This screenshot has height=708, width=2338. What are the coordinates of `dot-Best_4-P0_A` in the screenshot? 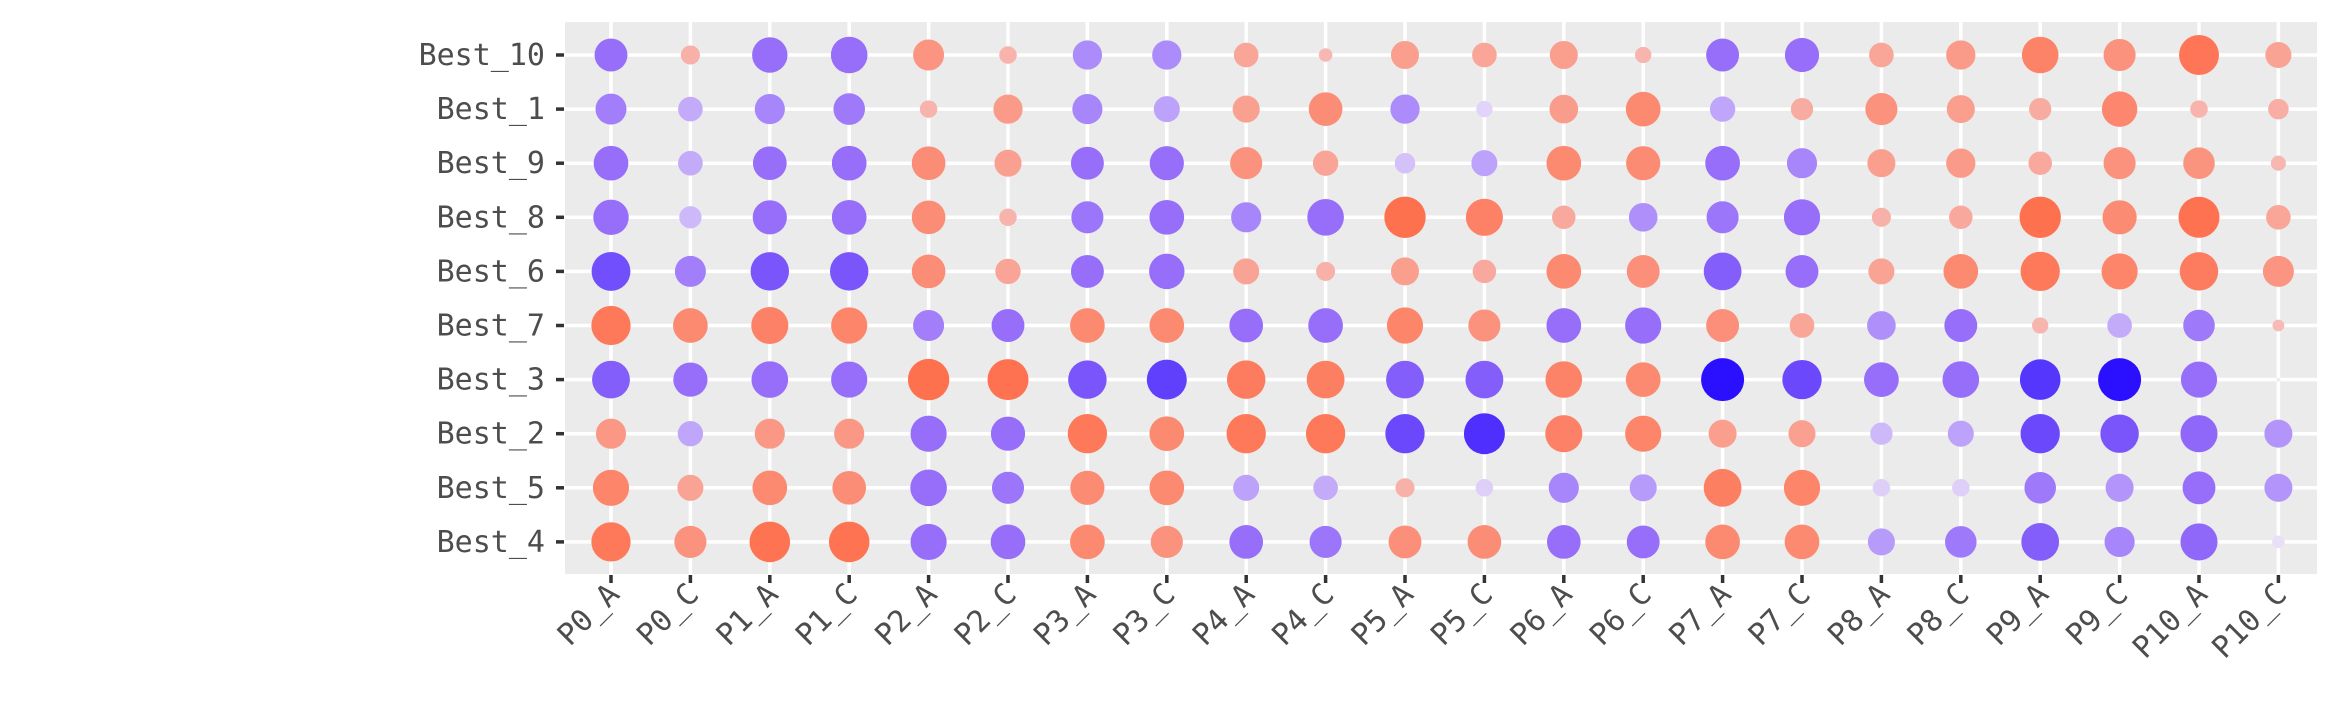 It's located at (611, 542).